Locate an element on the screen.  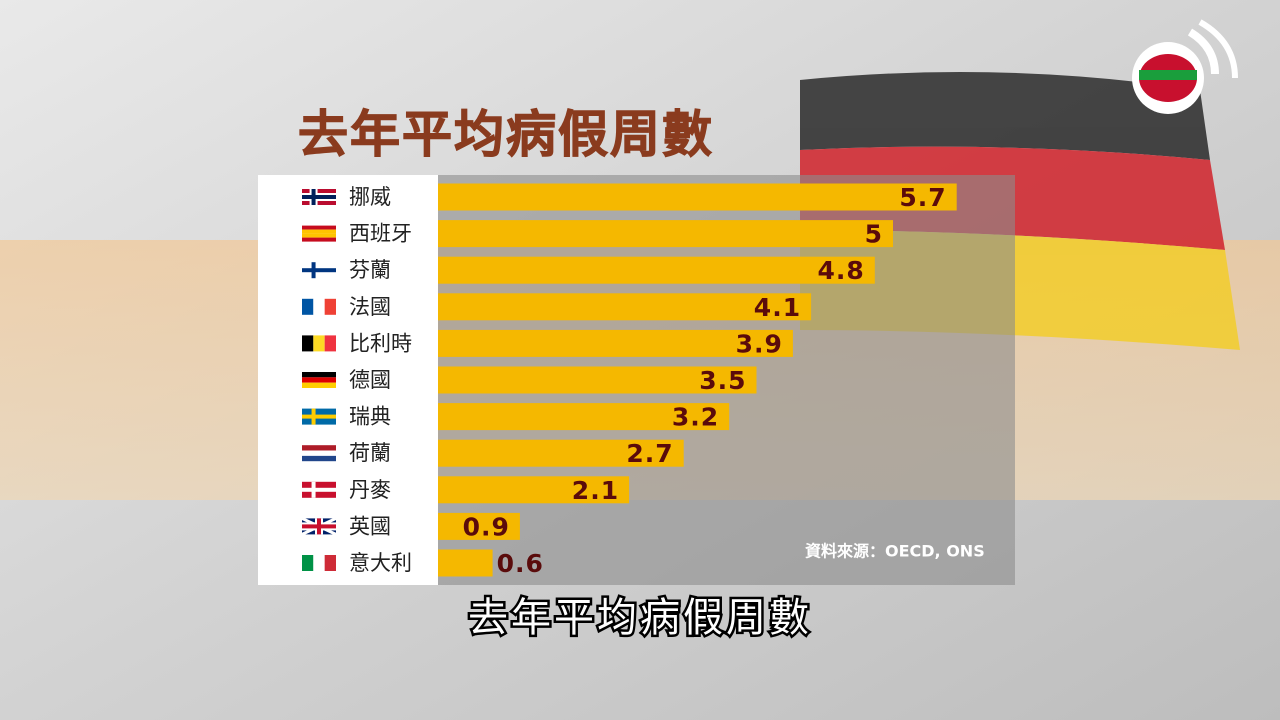
value-label: 0.9 is located at coordinates (486, 526).